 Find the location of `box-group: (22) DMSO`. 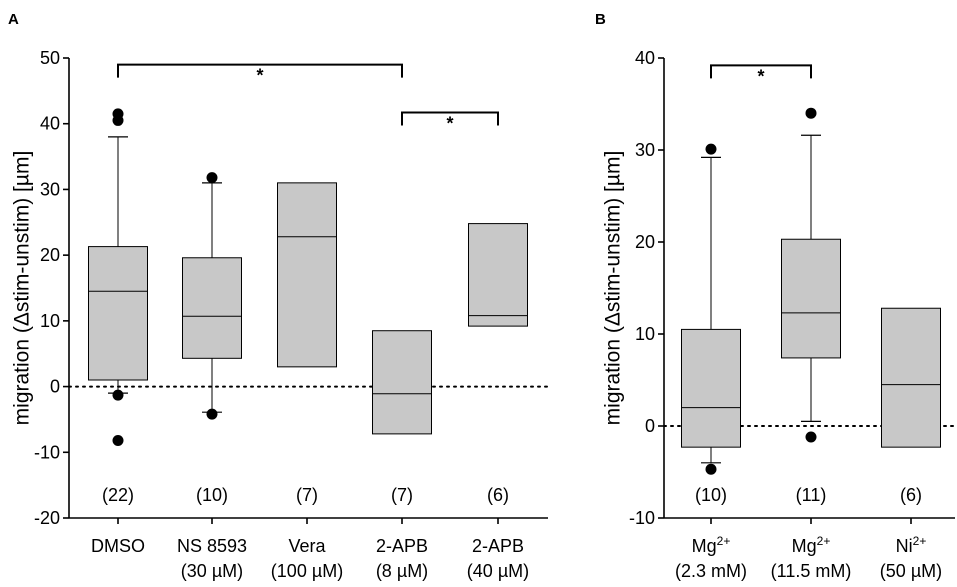

box-group: (22) DMSO is located at coordinates (118, 332).